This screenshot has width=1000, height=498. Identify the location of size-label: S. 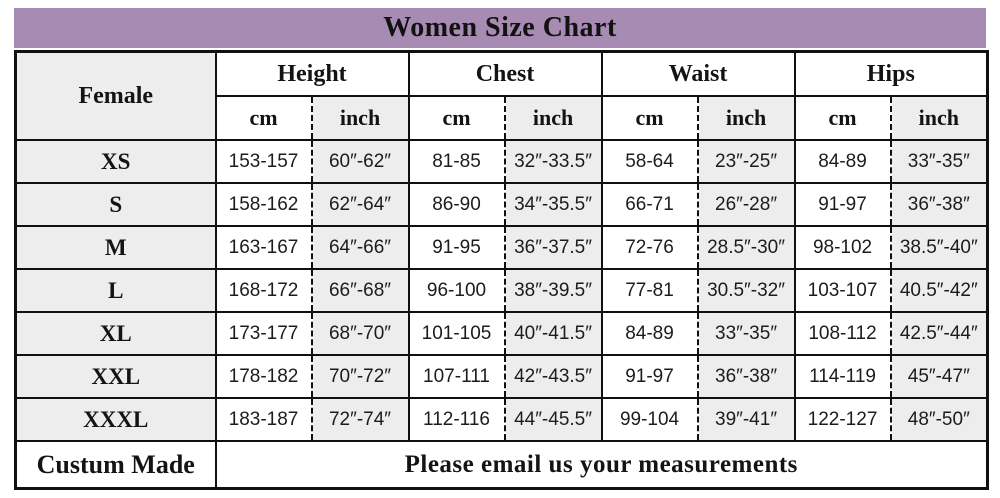
(115, 204).